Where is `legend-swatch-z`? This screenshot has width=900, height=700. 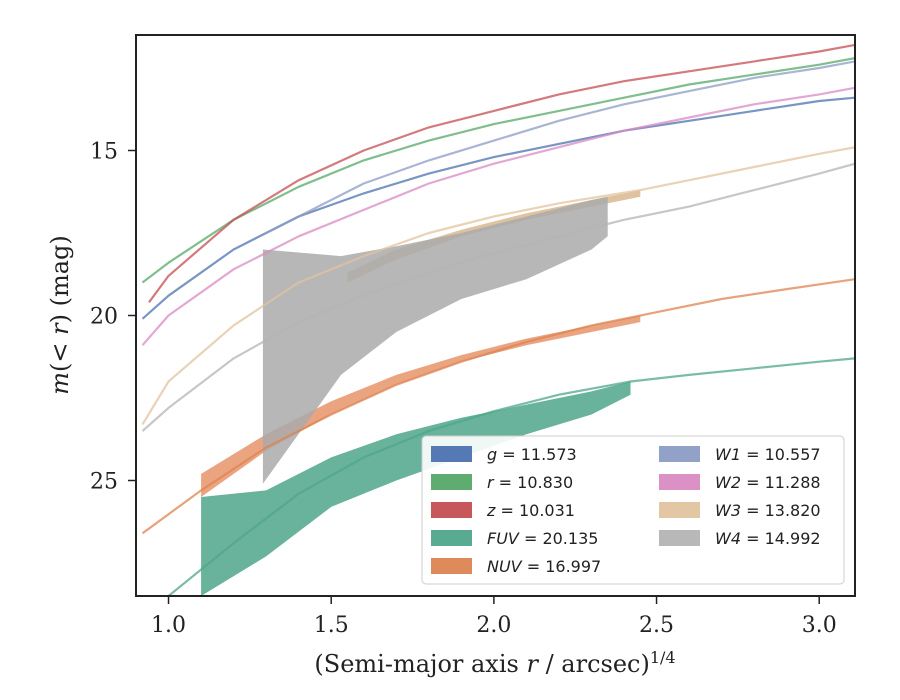 legend-swatch-z is located at coordinates (451, 510).